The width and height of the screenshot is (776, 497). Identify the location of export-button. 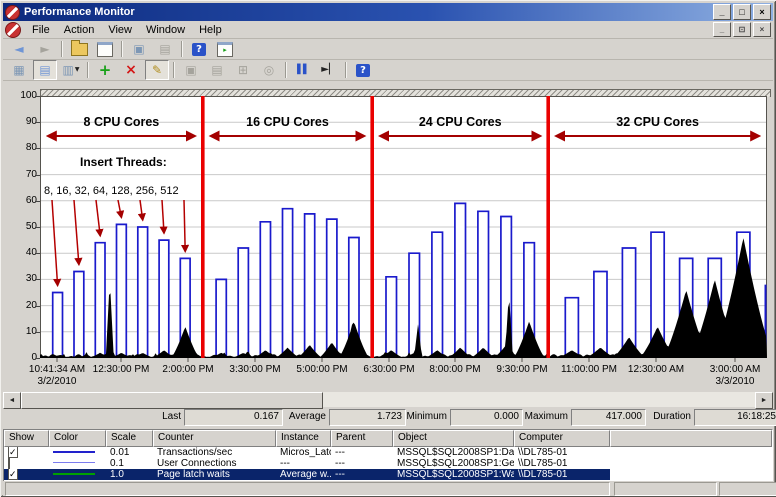
(79, 49).